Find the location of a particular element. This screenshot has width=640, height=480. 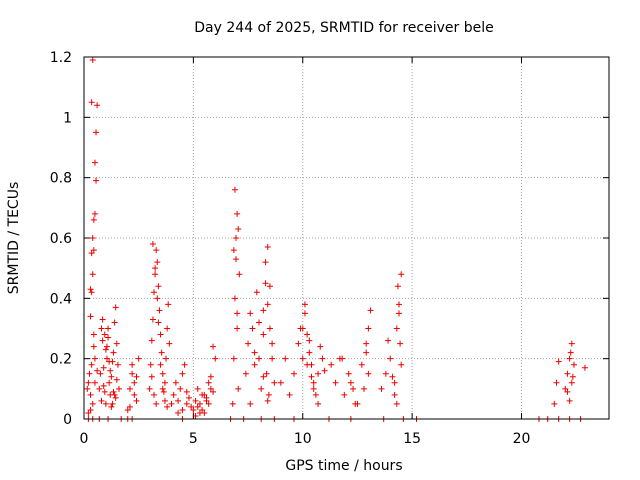

x-tick-label: 10 is located at coordinates (303, 439).